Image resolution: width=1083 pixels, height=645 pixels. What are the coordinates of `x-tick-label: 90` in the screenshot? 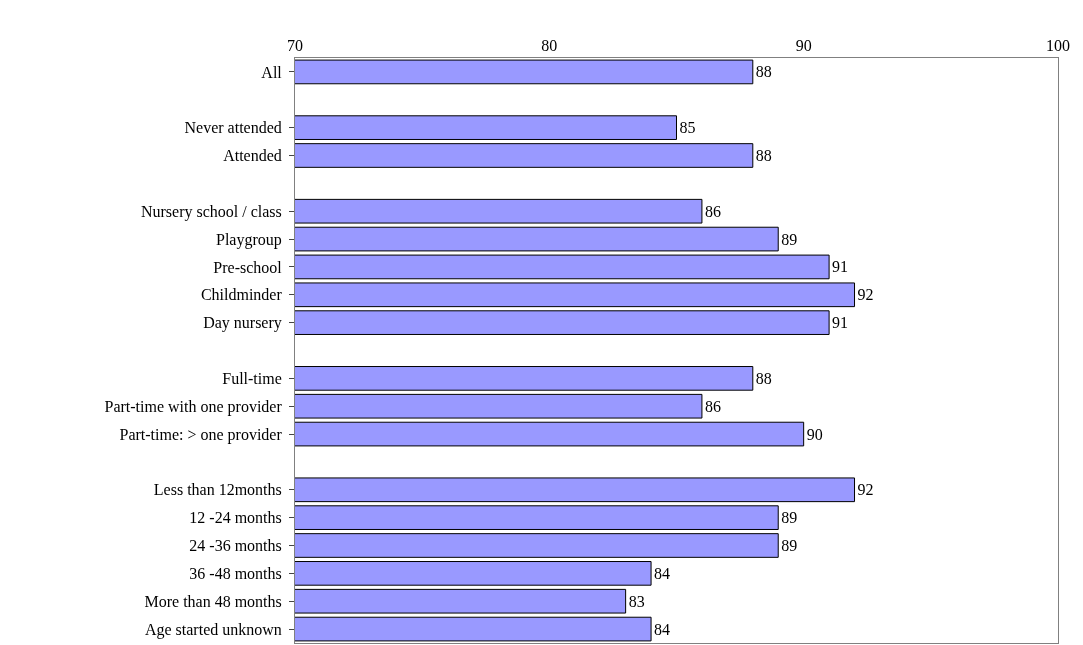 It's located at (803, 45).